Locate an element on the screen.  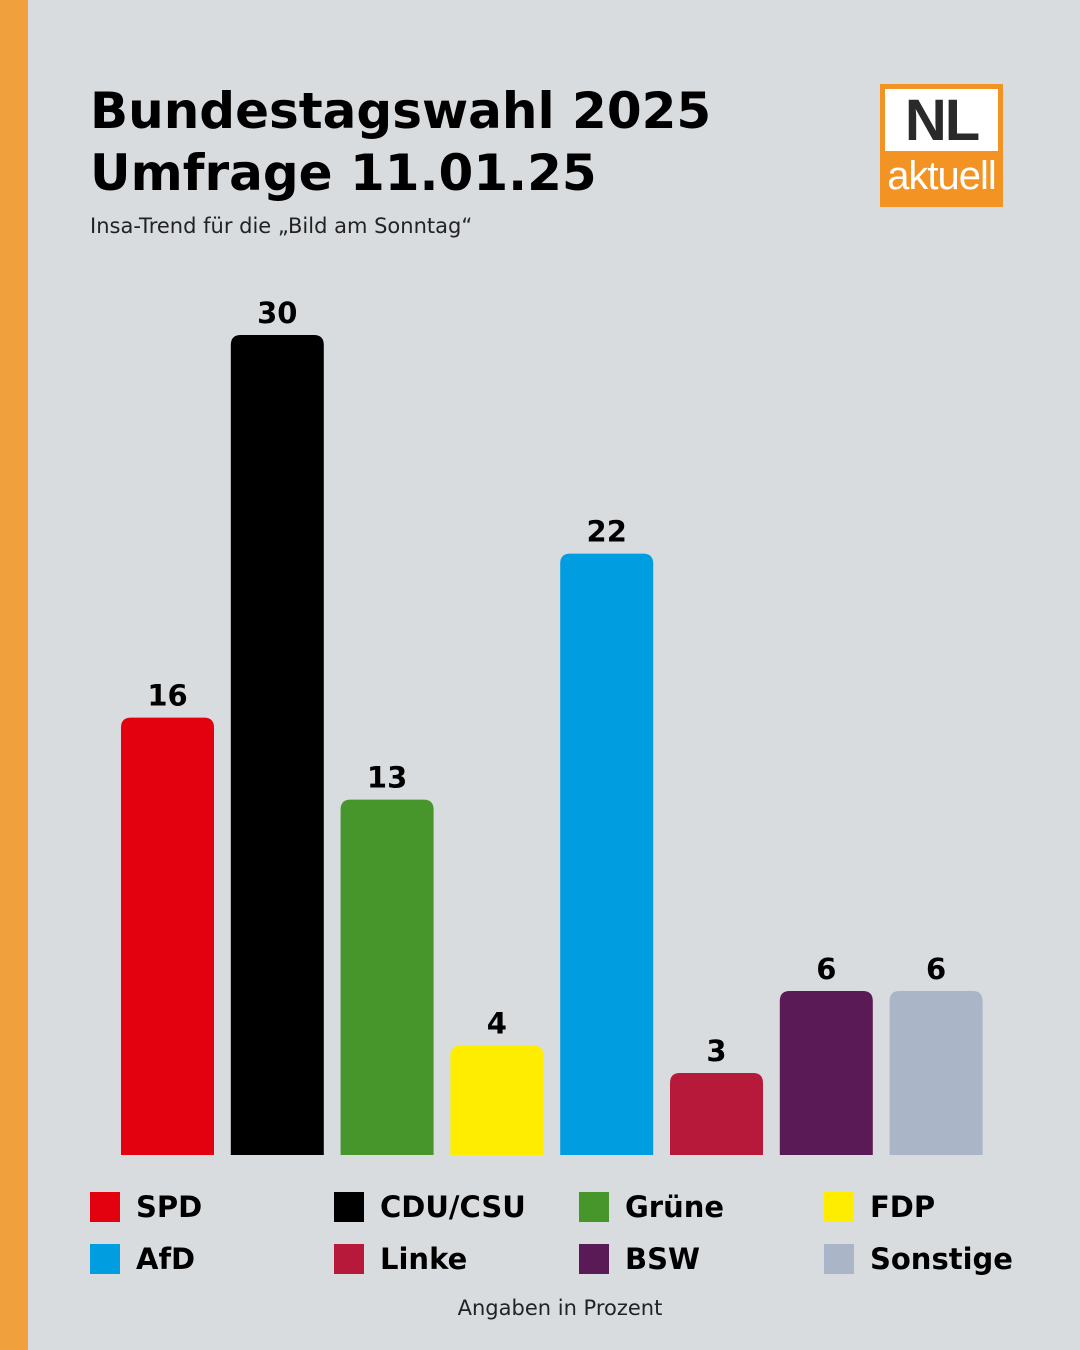
nl-aktuell-logo: NL aktuell is located at coordinates (941, 145).